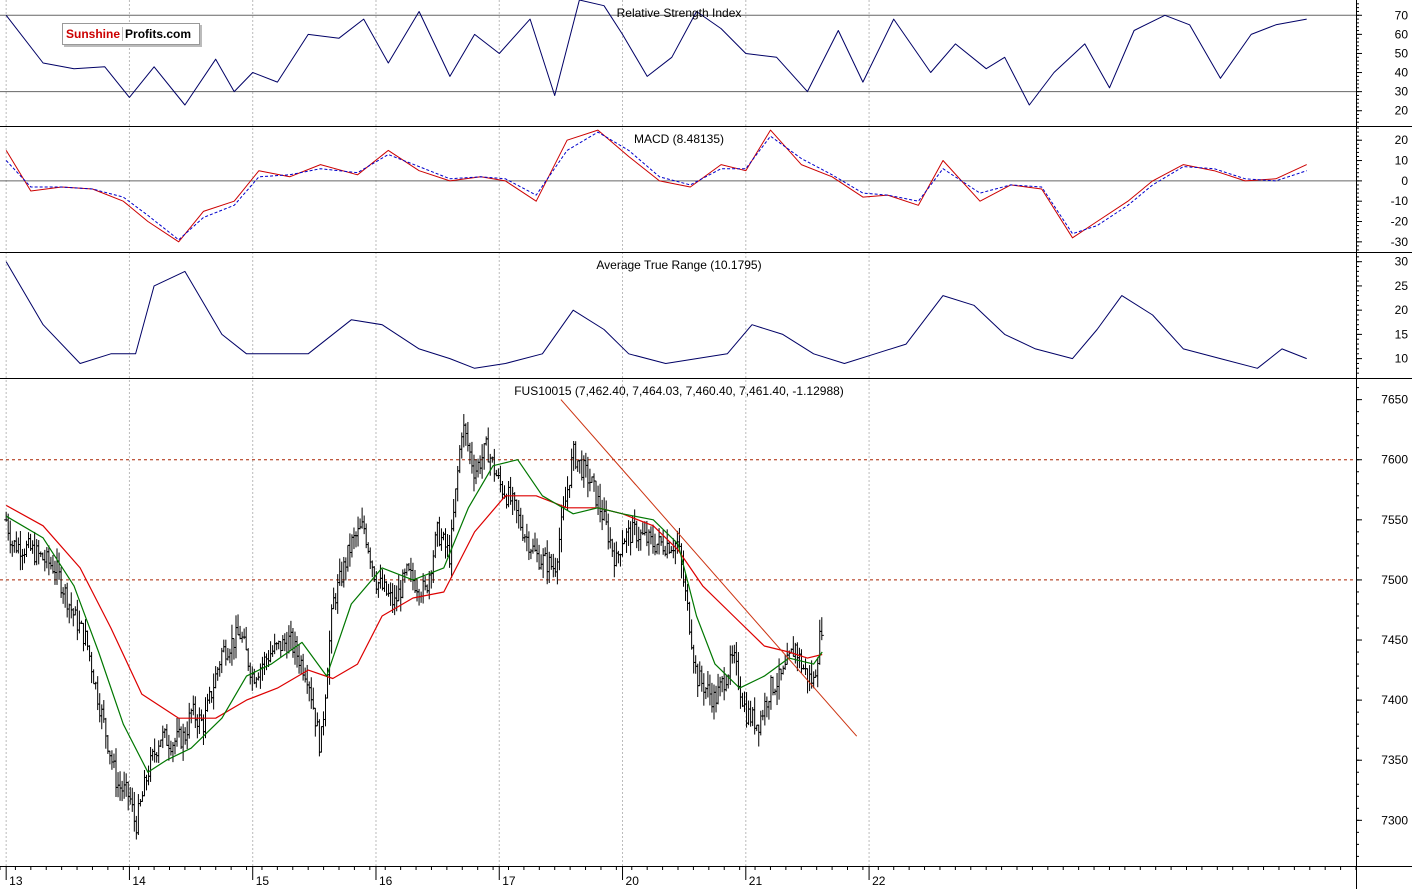 This screenshot has width=1412, height=889. I want to click on y-tick-label-3-6: 7350, so click(1394, 760).